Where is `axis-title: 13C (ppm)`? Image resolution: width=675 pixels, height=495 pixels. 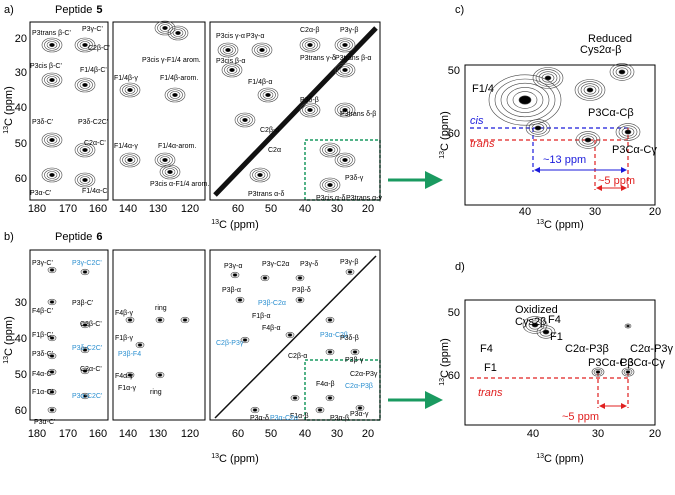 axis-title: 13C (ppm) is located at coordinates (445, 362).